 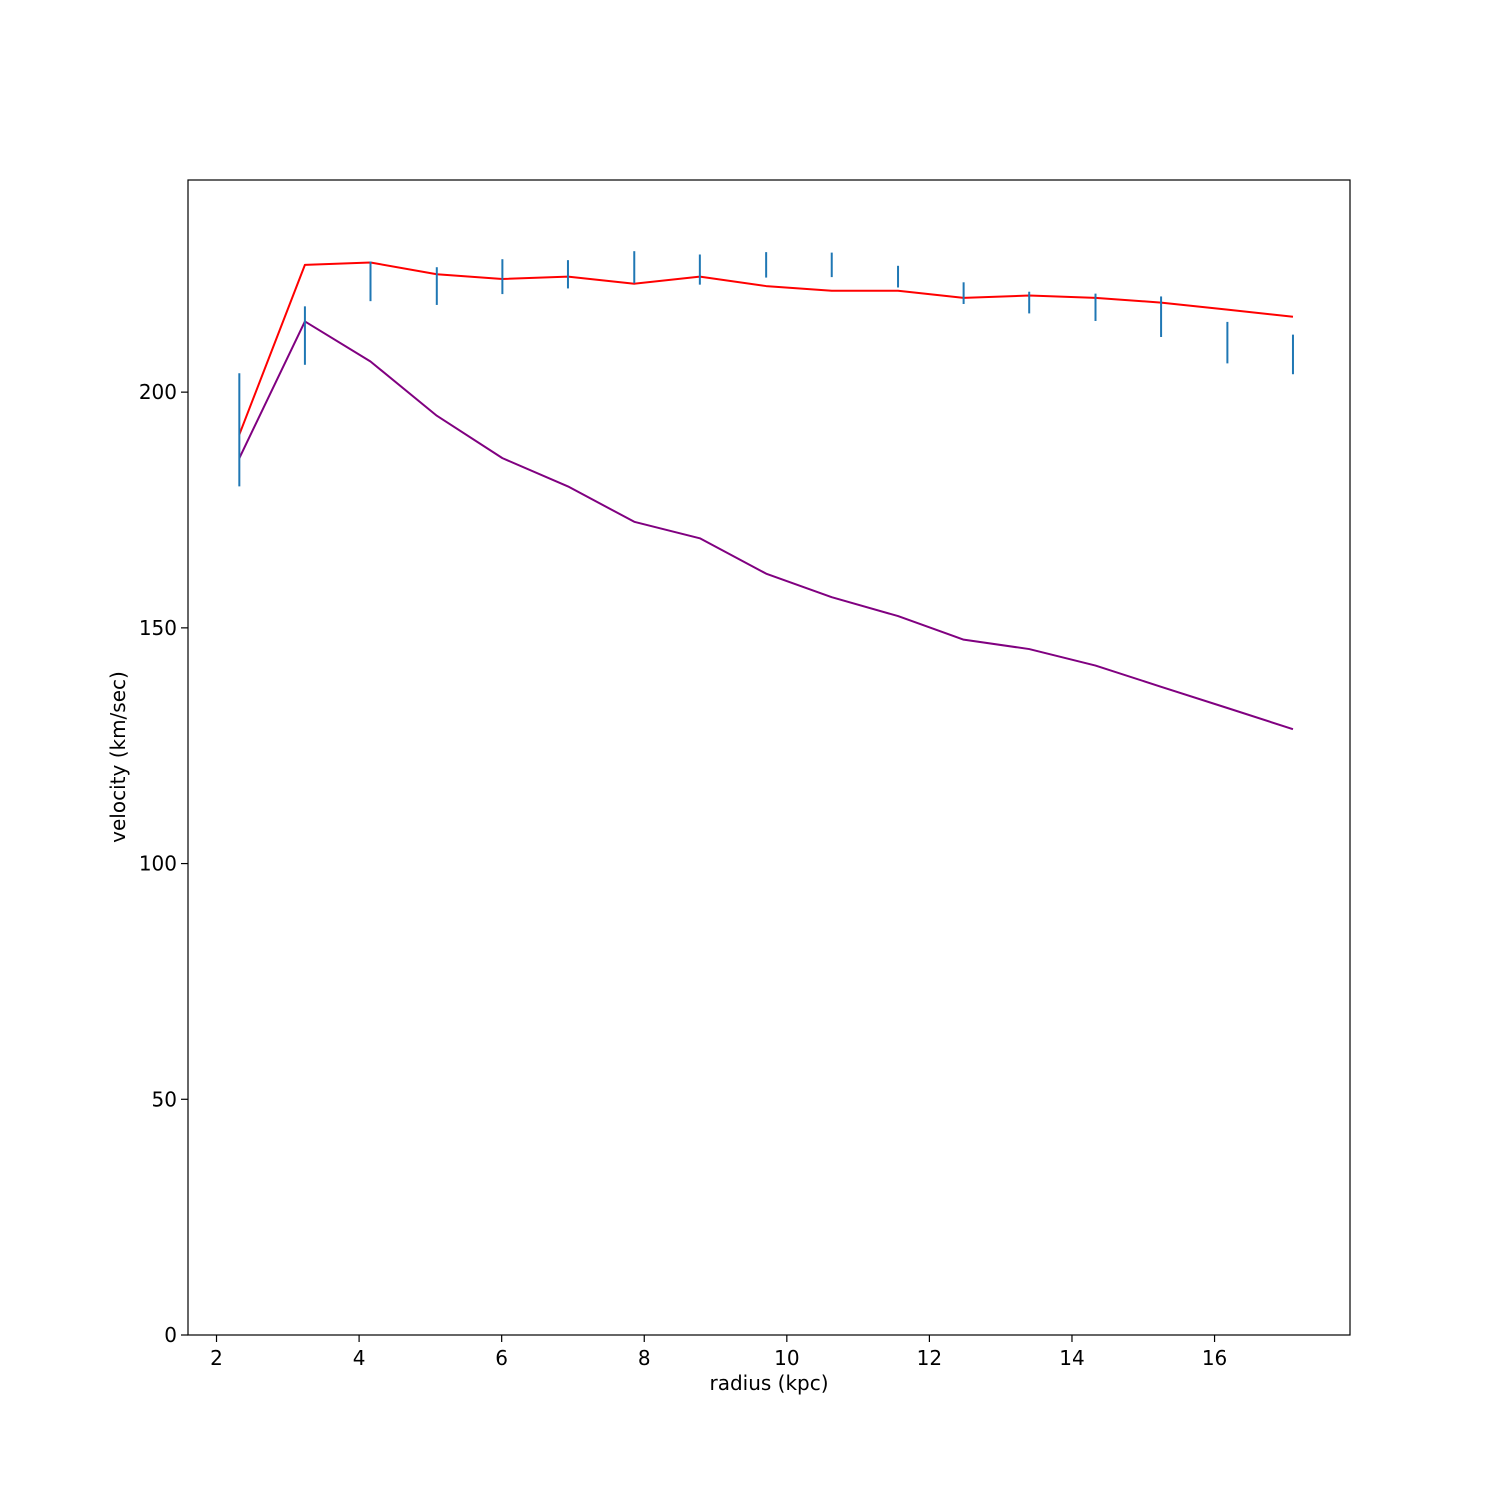 I want to click on x-axis-label: radius (kpc), so click(x=768, y=1383).